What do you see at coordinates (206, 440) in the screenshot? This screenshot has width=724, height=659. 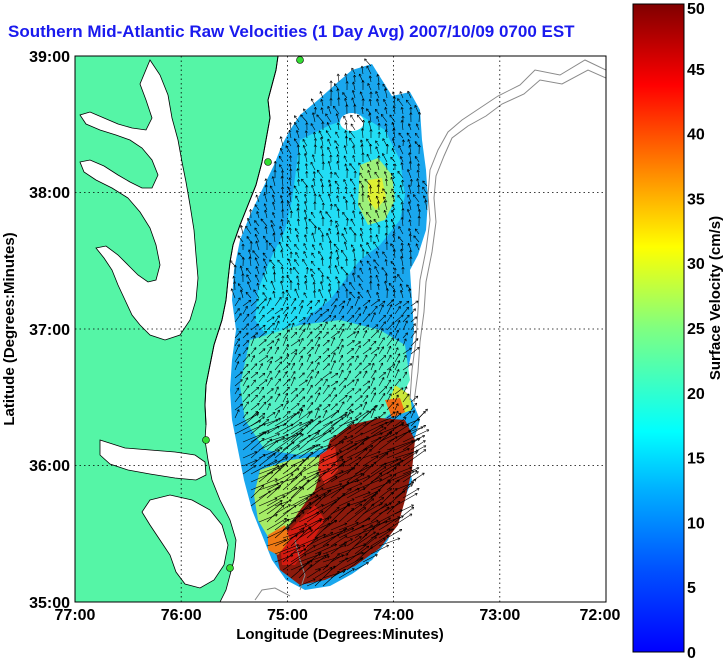 I see `radar-station` at bounding box center [206, 440].